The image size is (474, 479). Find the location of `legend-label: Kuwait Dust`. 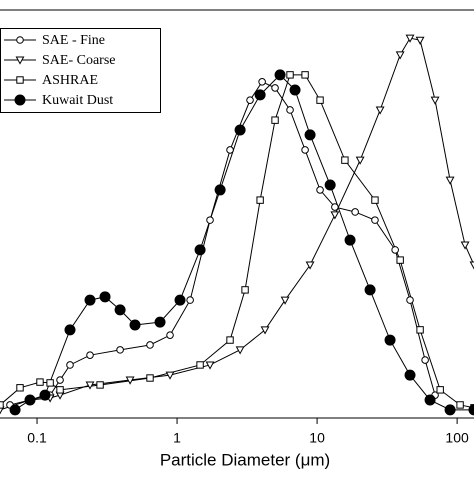

legend-label: Kuwait Dust is located at coordinates (77, 100).